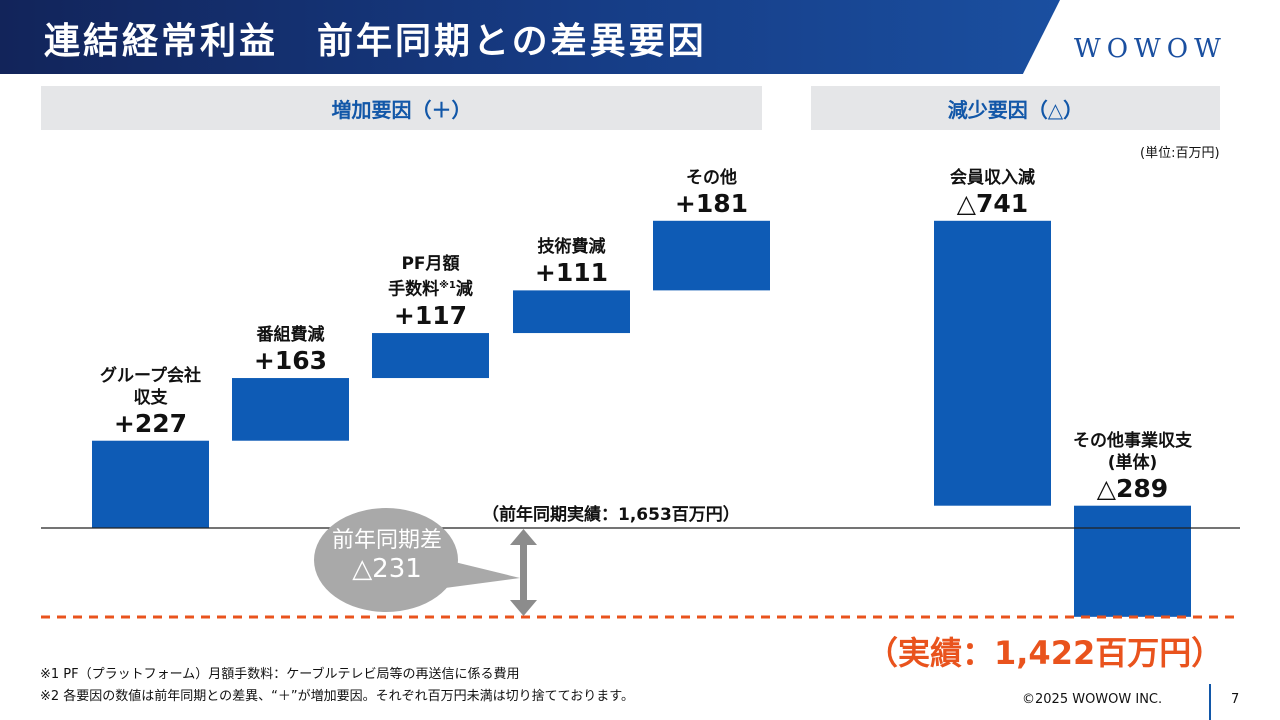 This screenshot has height=720, width=1280. Describe the element at coordinates (430, 264) in the screenshot. I see `bar-name: PF月額` at that location.